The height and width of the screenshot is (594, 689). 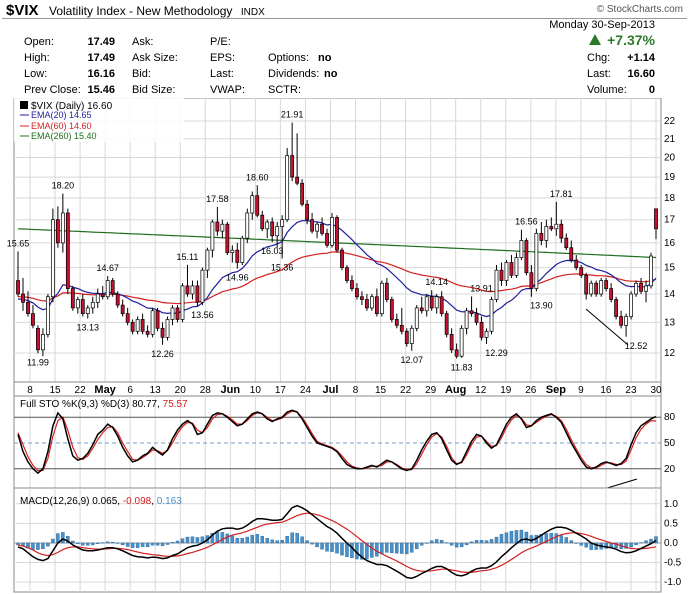 I want to click on date-tick-label: 16, so click(x=606, y=390).